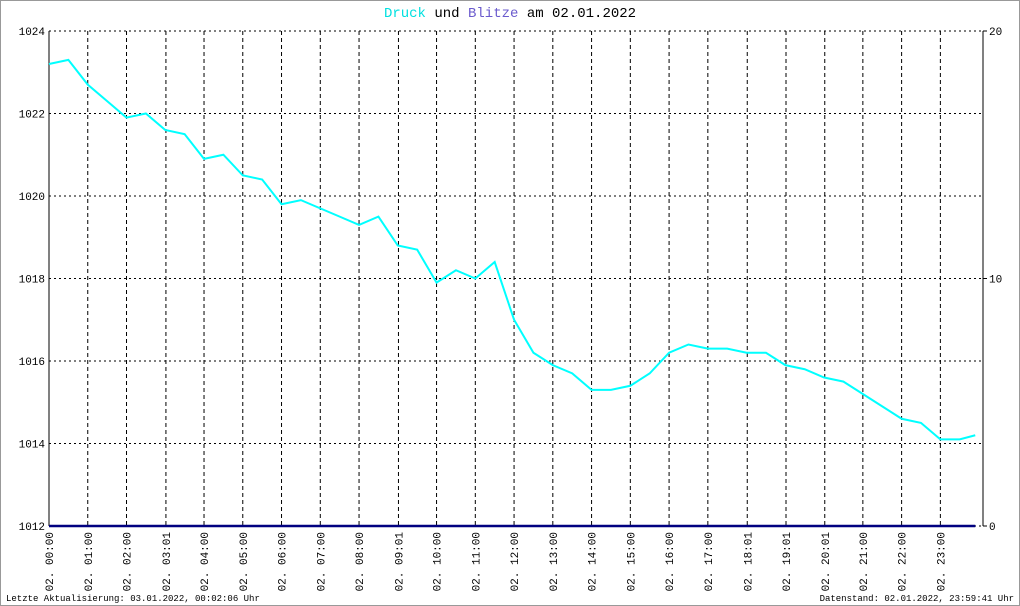 This screenshot has height=606, width=1020. Describe the element at coordinates (245, 561) in the screenshot. I see `x-tick-label: 02. 05:00` at that location.